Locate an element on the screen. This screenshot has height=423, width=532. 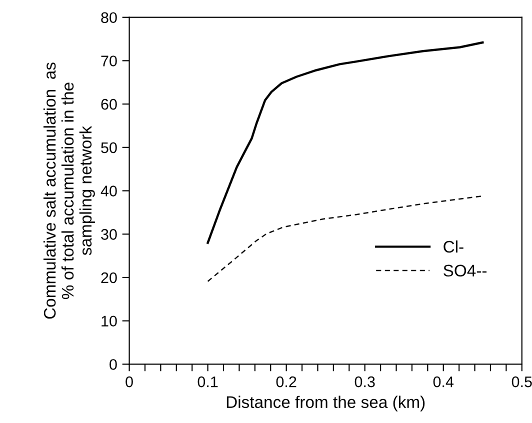
y-tick-label: 80 is located at coordinates (109, 18).